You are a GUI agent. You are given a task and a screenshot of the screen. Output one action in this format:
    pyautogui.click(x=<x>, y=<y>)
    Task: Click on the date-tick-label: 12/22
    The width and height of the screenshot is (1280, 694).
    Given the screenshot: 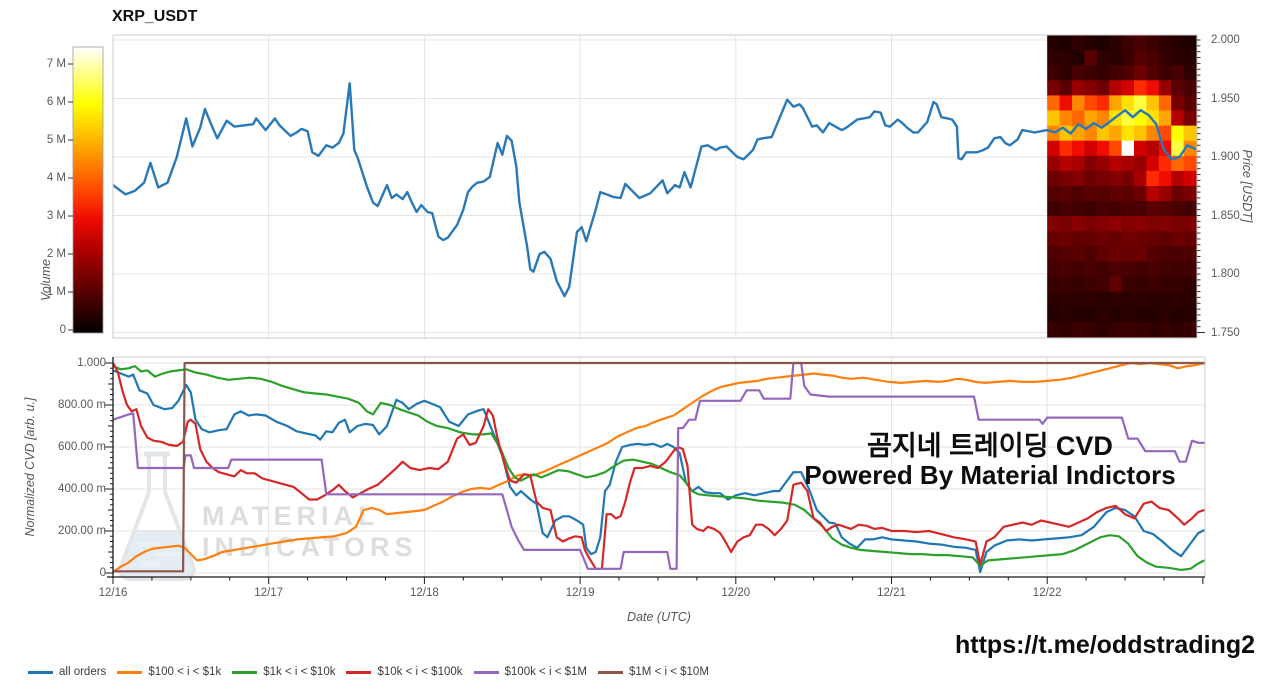 What is the action you would take?
    pyautogui.click(x=1047, y=593)
    